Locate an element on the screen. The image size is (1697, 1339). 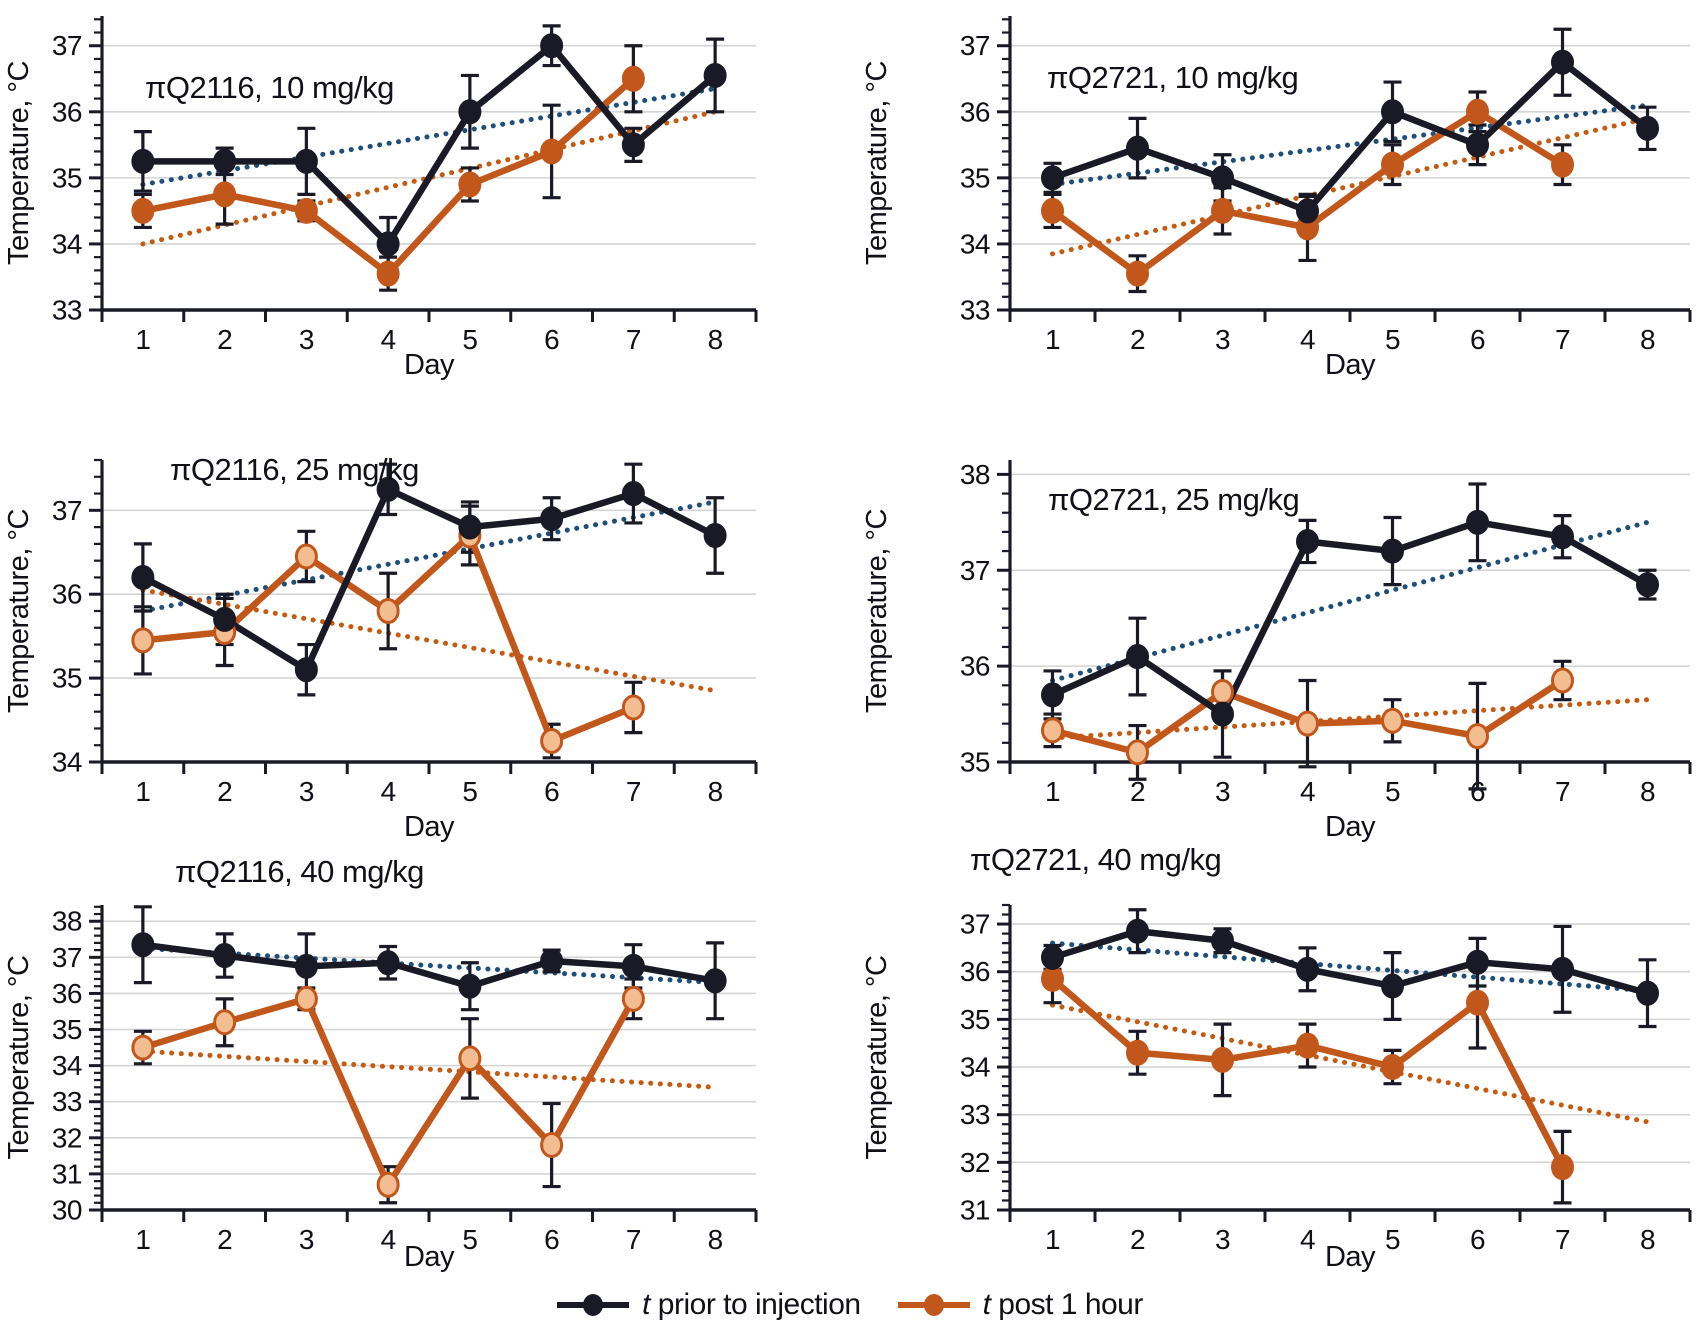
legend-post-text: post 1 hour is located at coordinates (1066, 1304).